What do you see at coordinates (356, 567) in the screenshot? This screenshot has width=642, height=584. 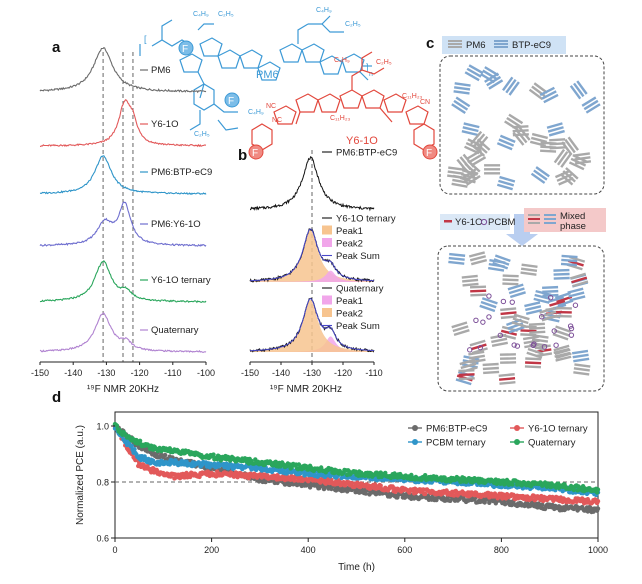 I see `d-x-axis-title: Time (h)` at bounding box center [356, 567].